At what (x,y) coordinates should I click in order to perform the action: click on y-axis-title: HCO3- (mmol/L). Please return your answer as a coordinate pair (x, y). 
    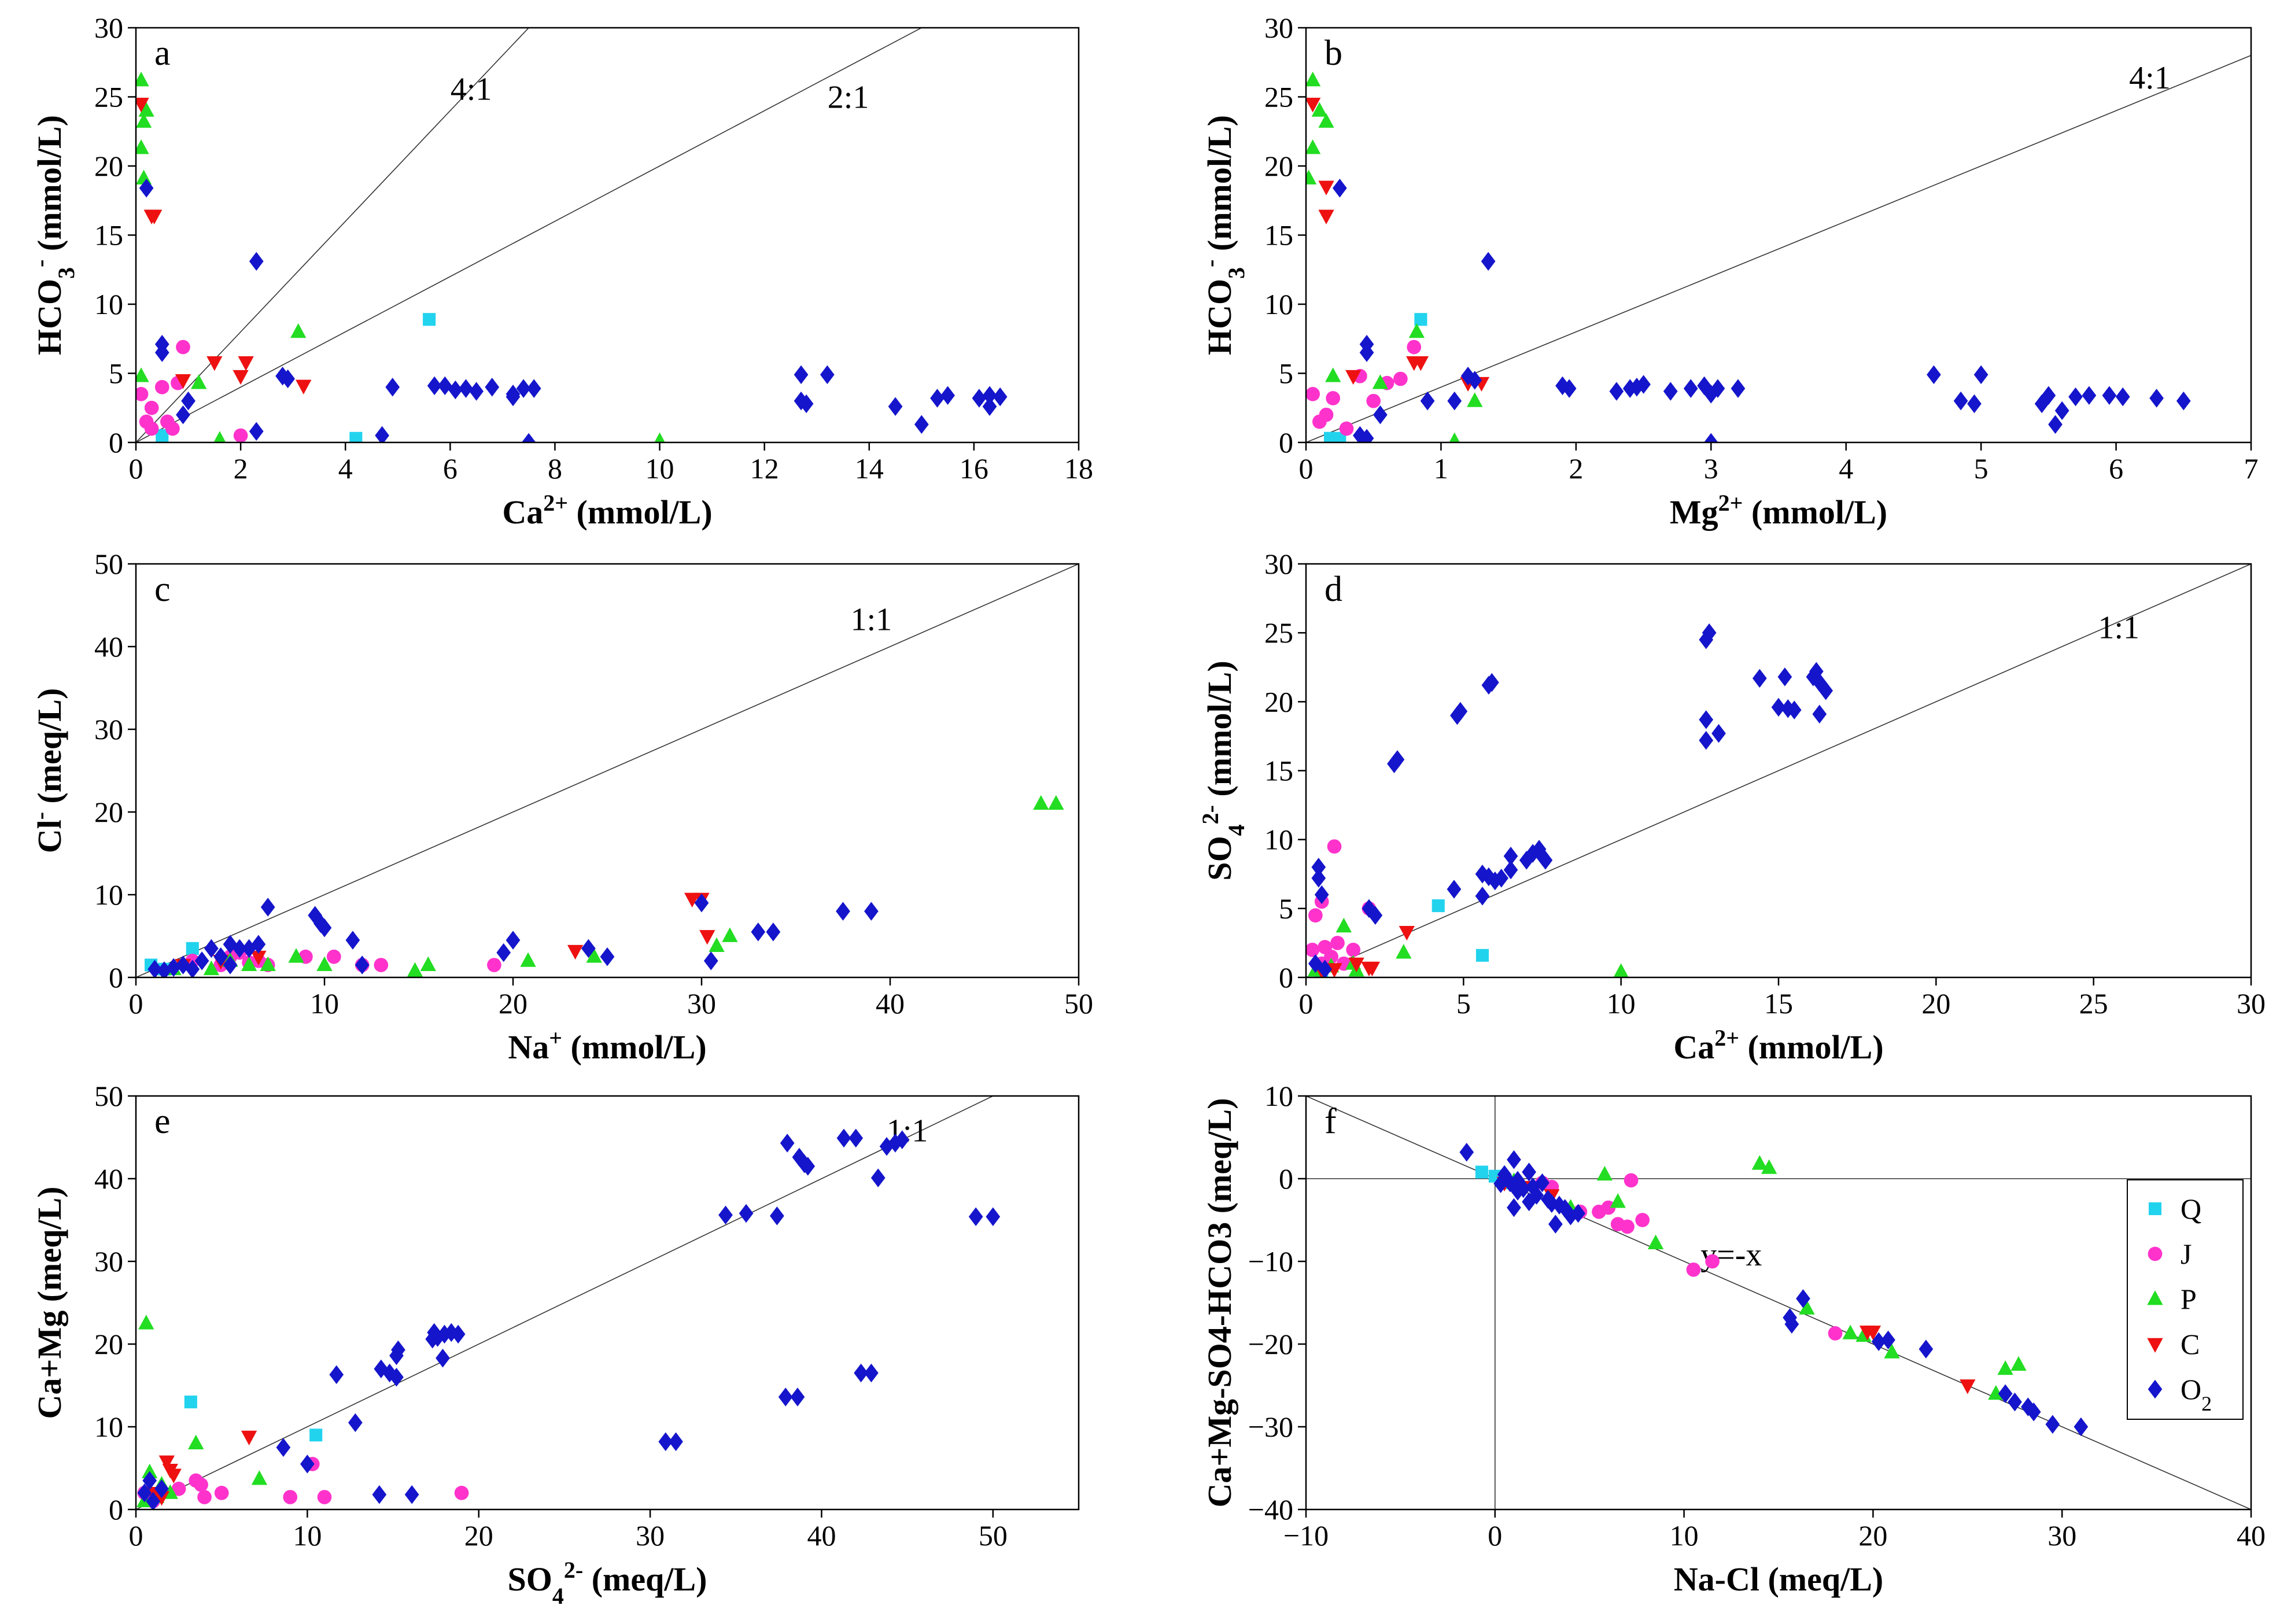
    Looking at the image, I should click on (1223, 235).